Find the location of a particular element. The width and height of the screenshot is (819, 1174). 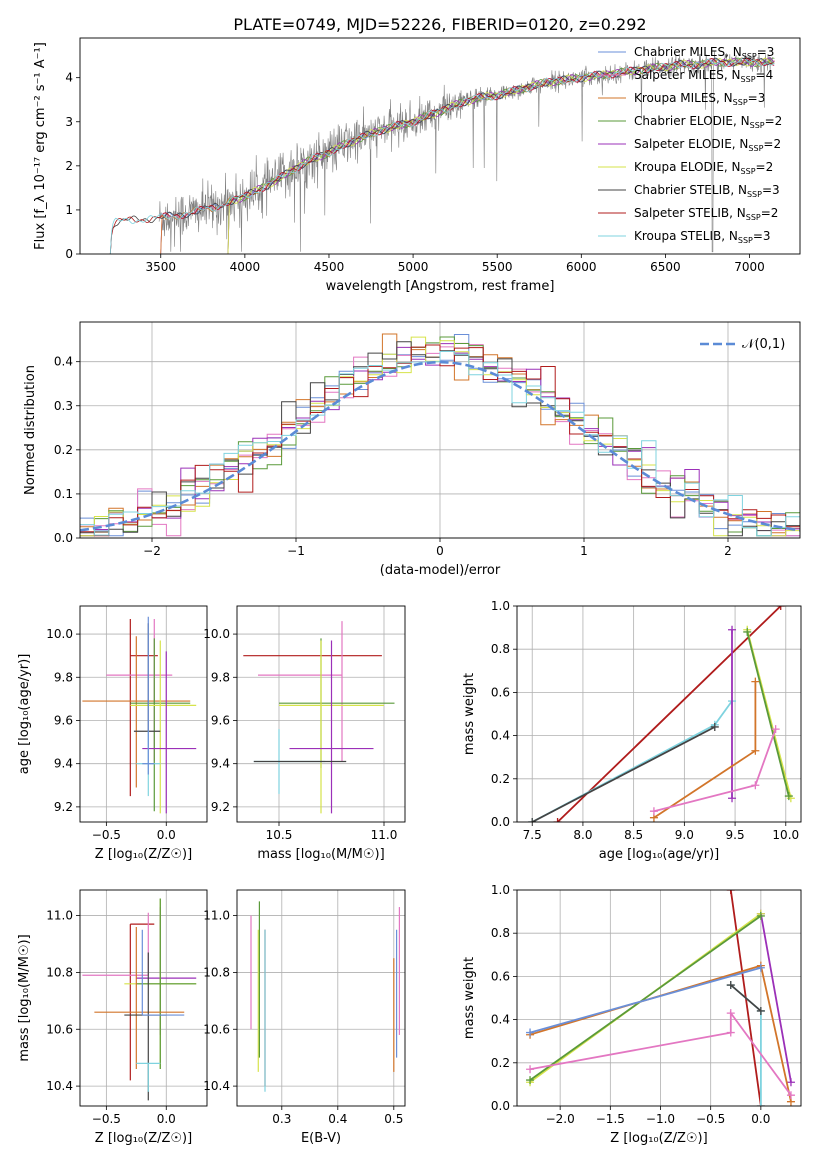

y-axis-label: Normed distribution is located at coordinates (30, 430).